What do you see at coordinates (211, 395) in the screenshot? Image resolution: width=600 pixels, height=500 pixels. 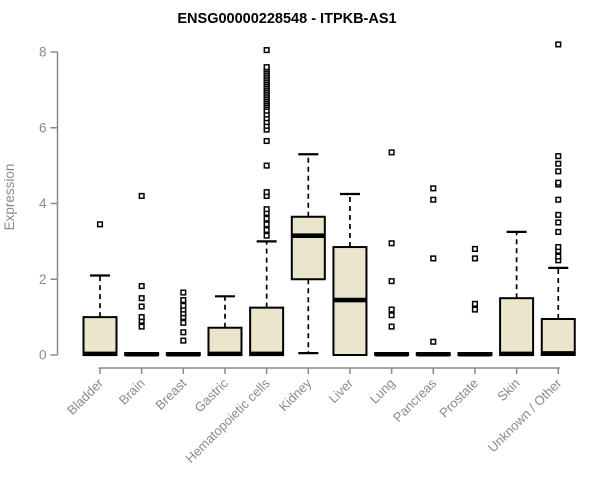 I see `x-tick-label-gastric: Gastric` at bounding box center [211, 395].